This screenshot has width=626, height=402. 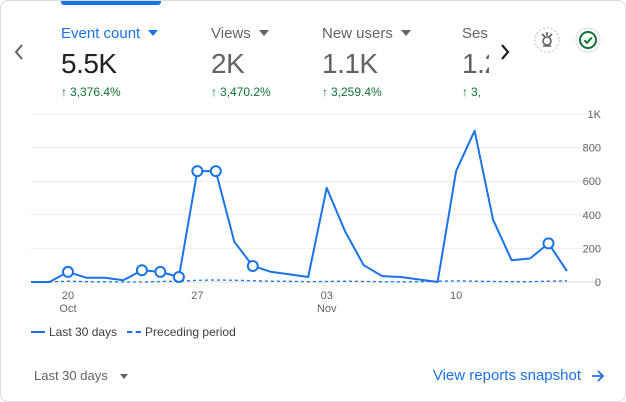 I want to click on tab-change: ↑ 3,470.2%, so click(x=241, y=92).